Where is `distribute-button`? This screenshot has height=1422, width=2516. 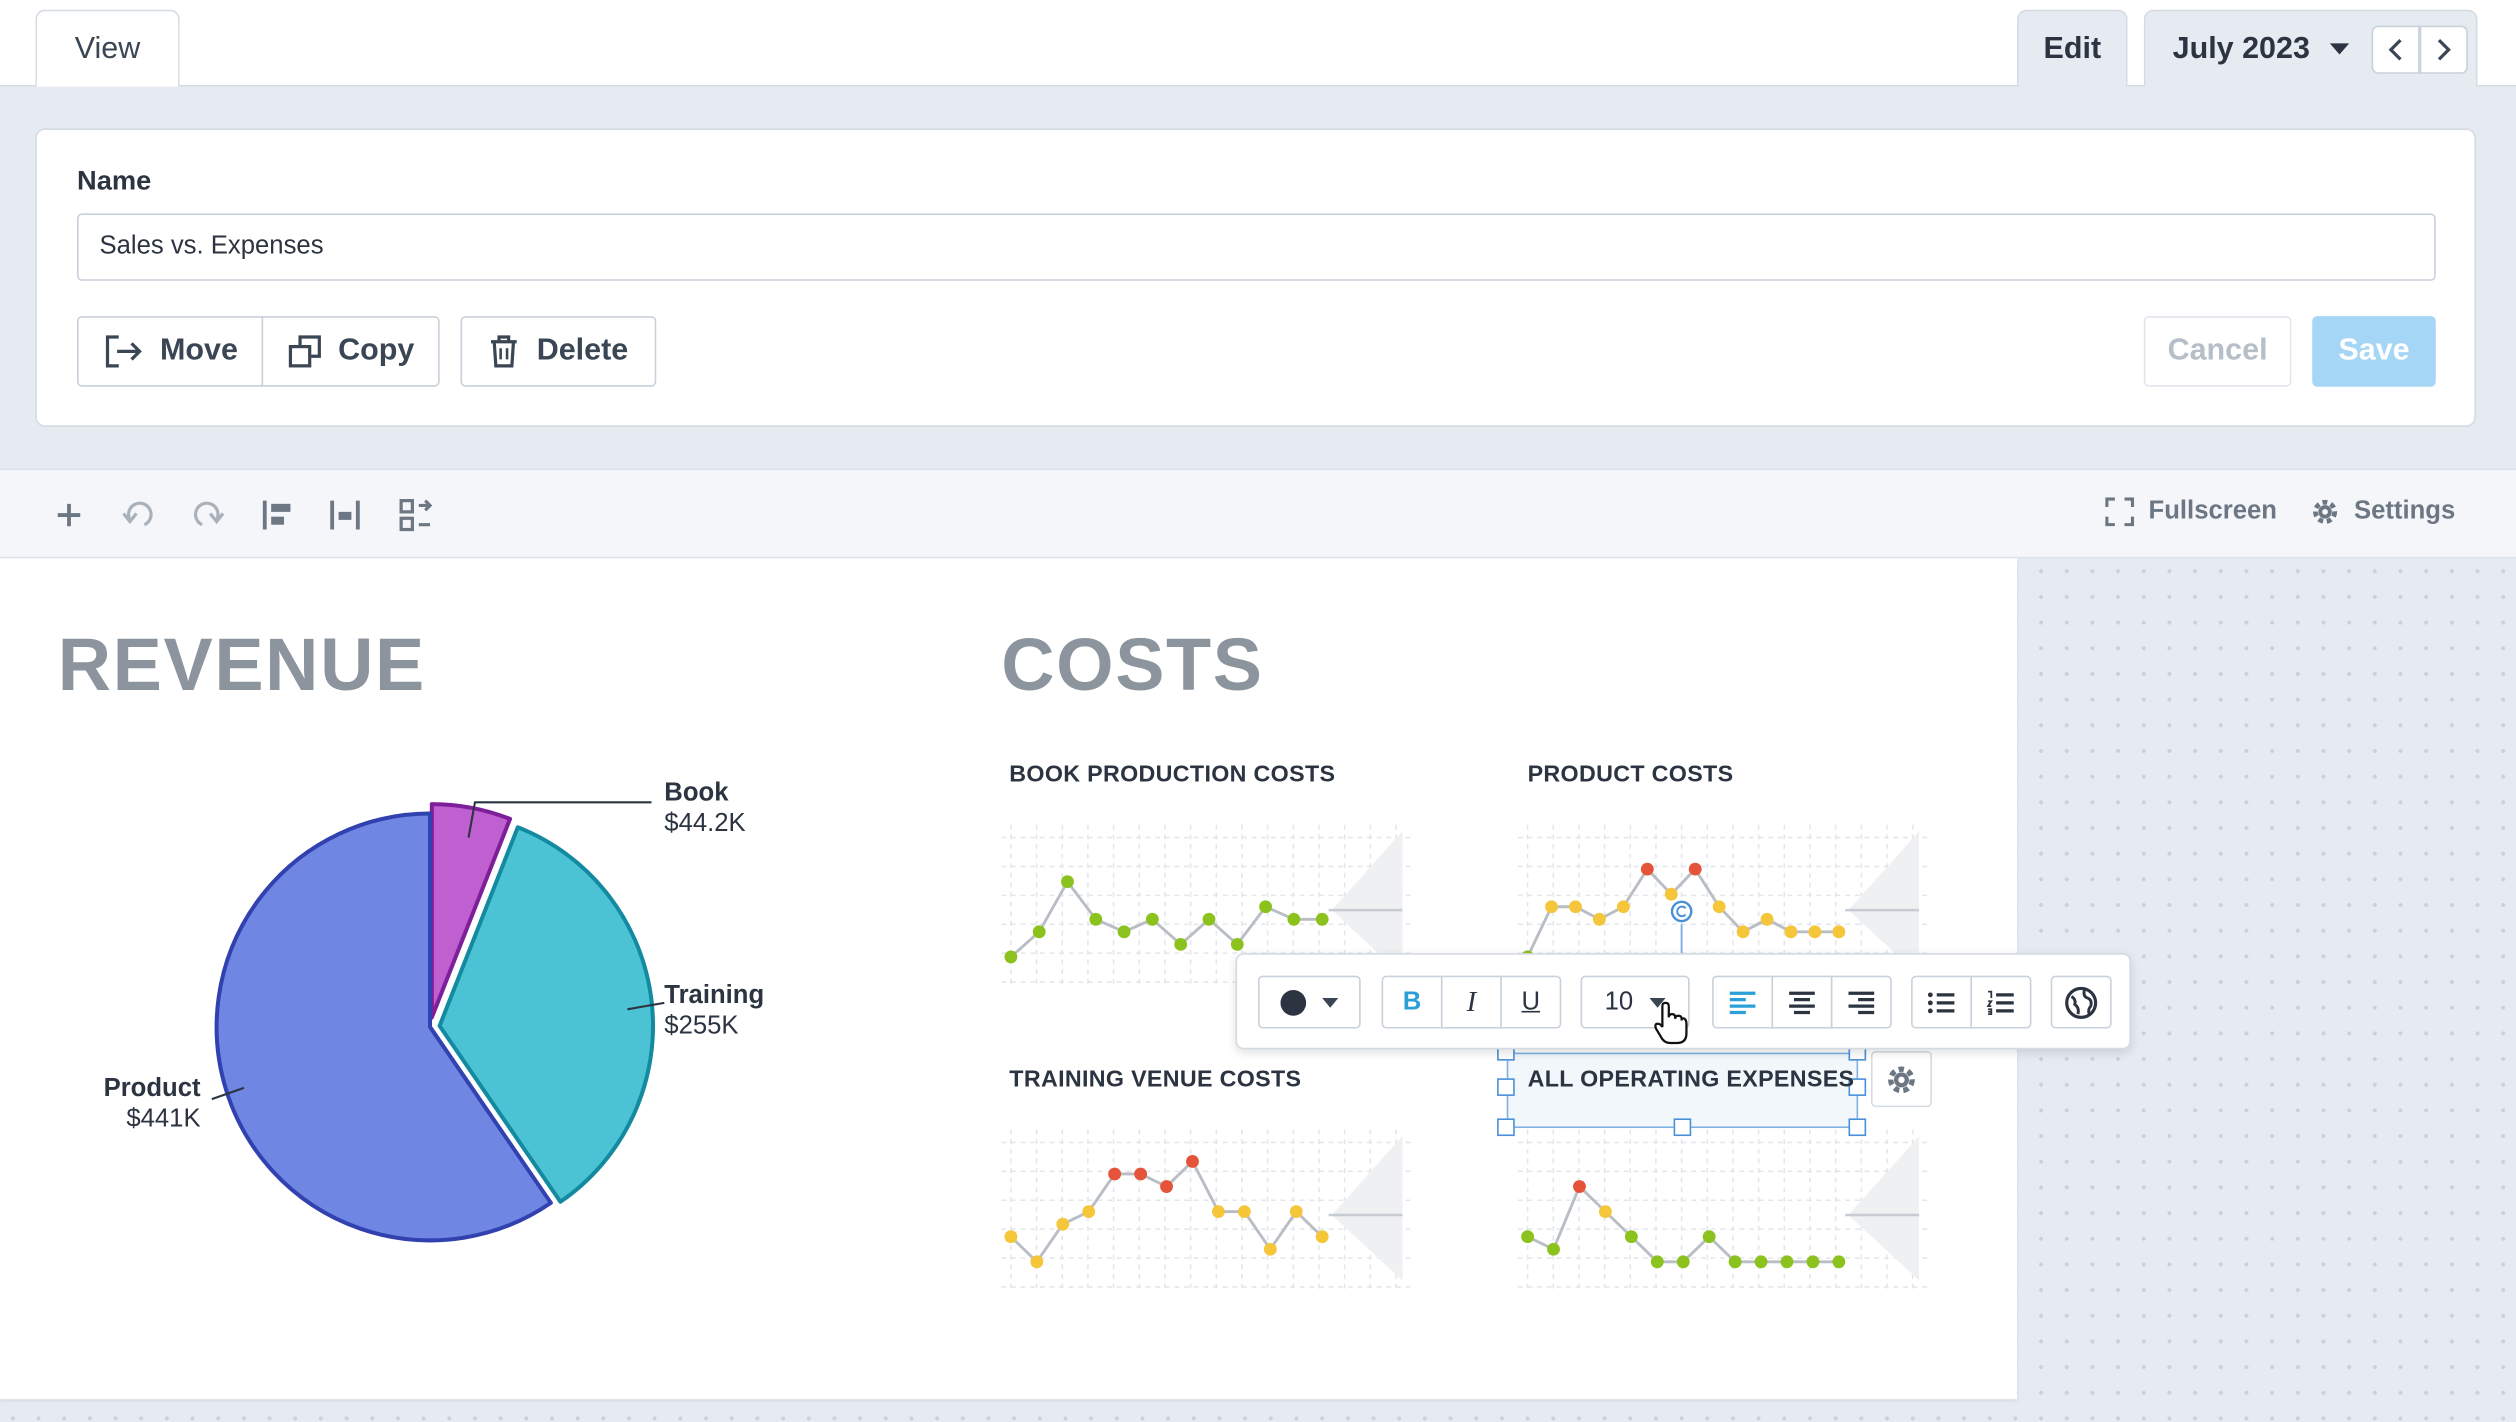 distribute-button is located at coordinates (345, 515).